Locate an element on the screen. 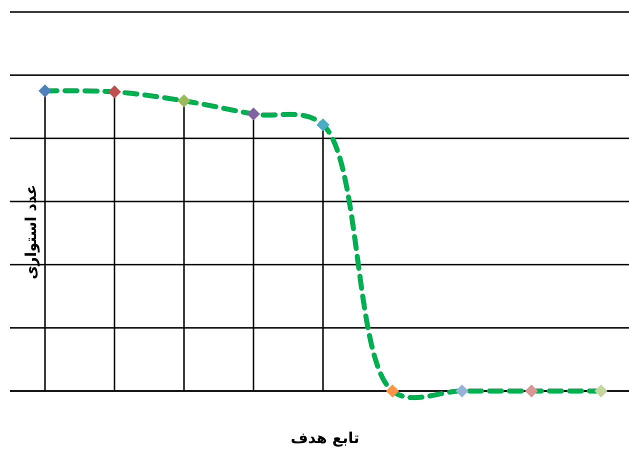 The image size is (629, 450). y-axis-title: عدد استواری is located at coordinates (31, 232).